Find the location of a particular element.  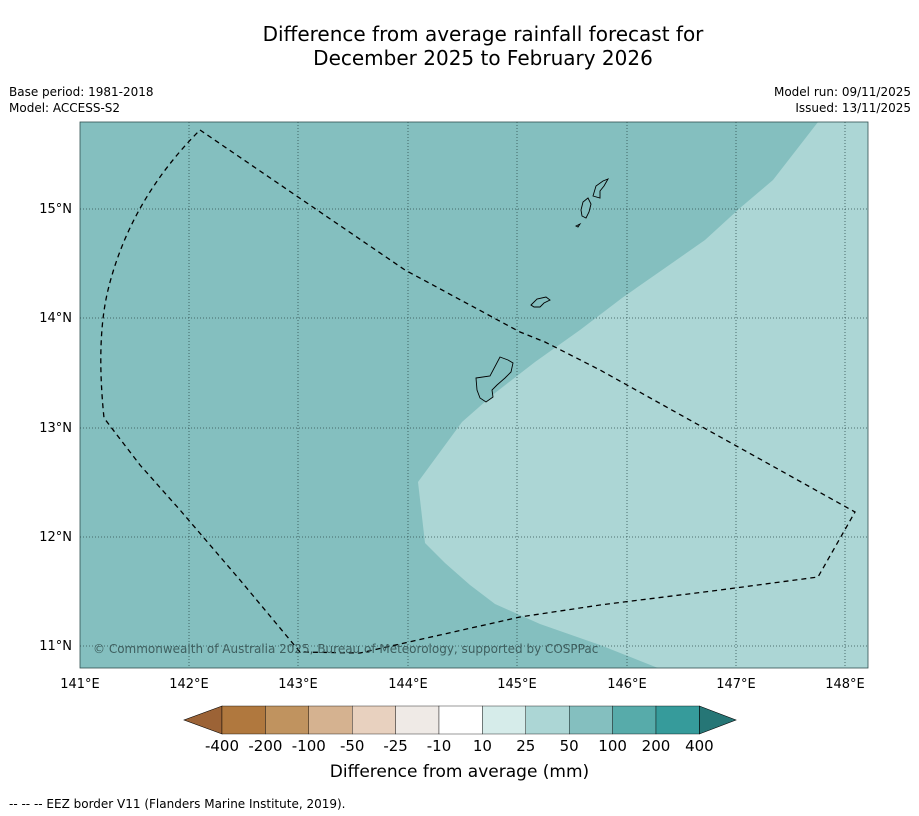

colorbar-label: -400 is located at coordinates (222, 746).